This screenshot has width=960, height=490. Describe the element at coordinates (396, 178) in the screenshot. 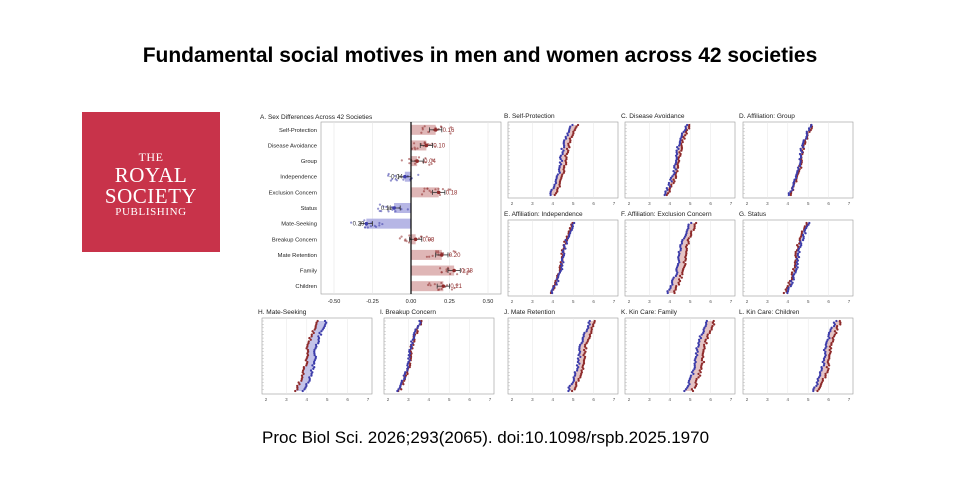

I see `panel-a-value-label: -0.04` at that location.